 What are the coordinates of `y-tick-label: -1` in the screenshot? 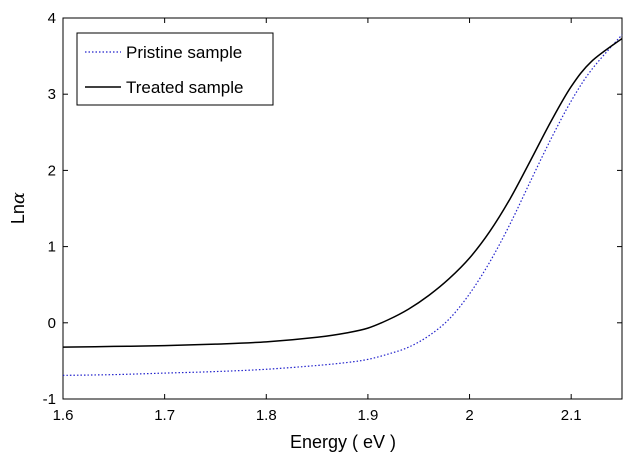 It's located at (49, 399).